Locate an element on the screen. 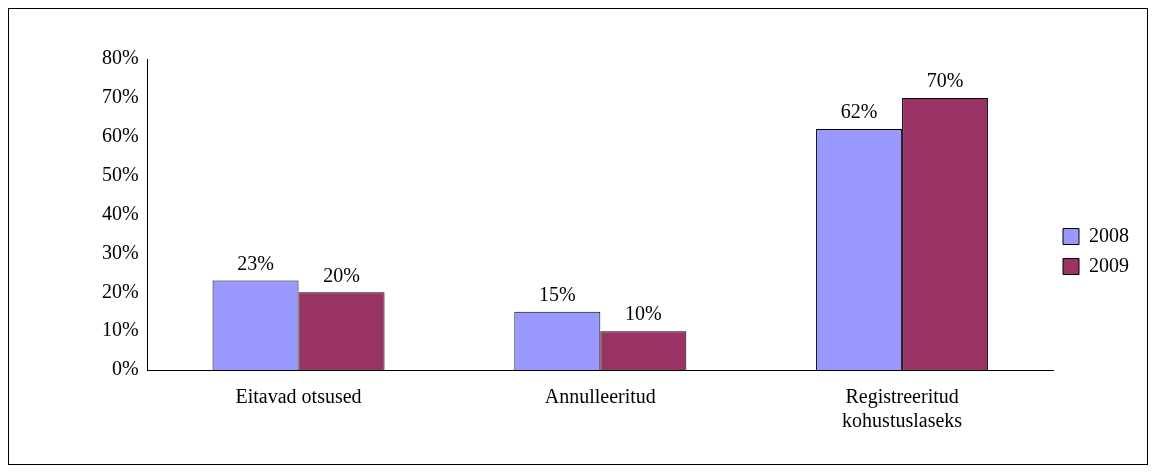  y-tick-label: 40% is located at coordinates (120, 212).